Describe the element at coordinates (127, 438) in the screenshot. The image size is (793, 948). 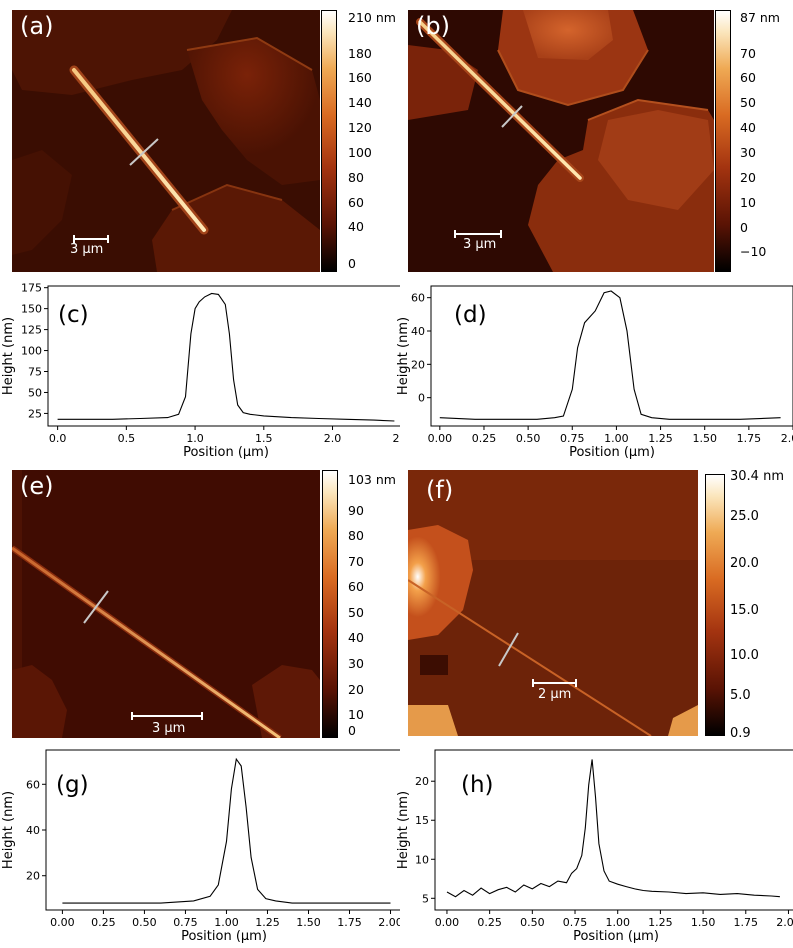
I see `x-tick-label: 0.5` at that location.